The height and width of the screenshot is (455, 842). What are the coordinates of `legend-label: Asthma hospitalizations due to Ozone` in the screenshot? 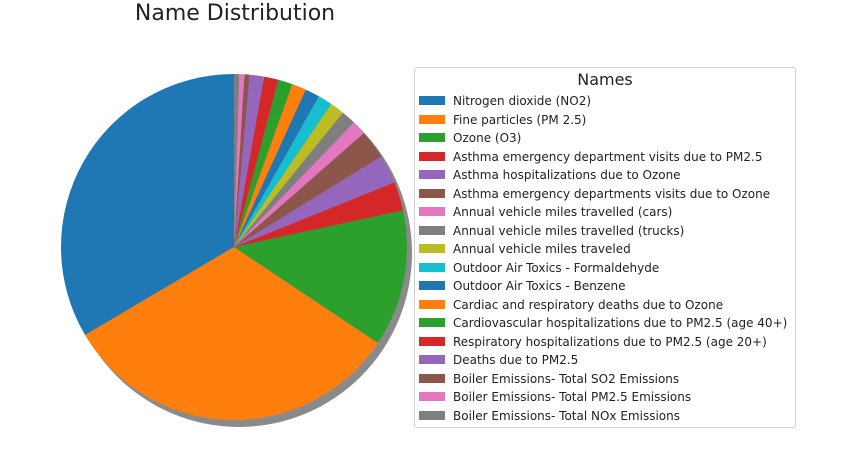 It's located at (567, 175).